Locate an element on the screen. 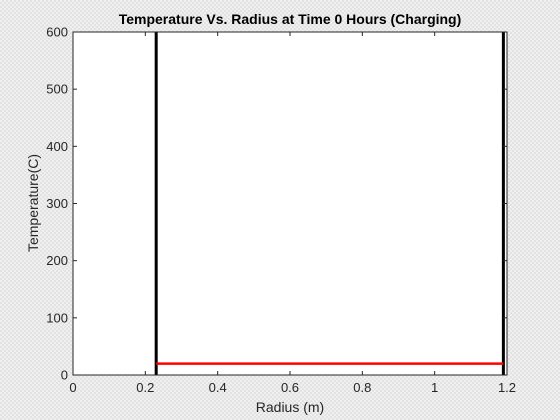 The image size is (560, 420). y-tick-label: 0 is located at coordinates (64, 375).